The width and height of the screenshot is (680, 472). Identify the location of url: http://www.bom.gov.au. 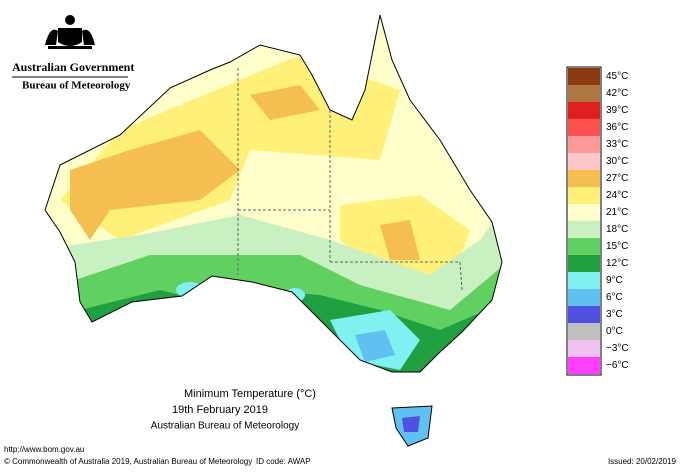
(44, 449).